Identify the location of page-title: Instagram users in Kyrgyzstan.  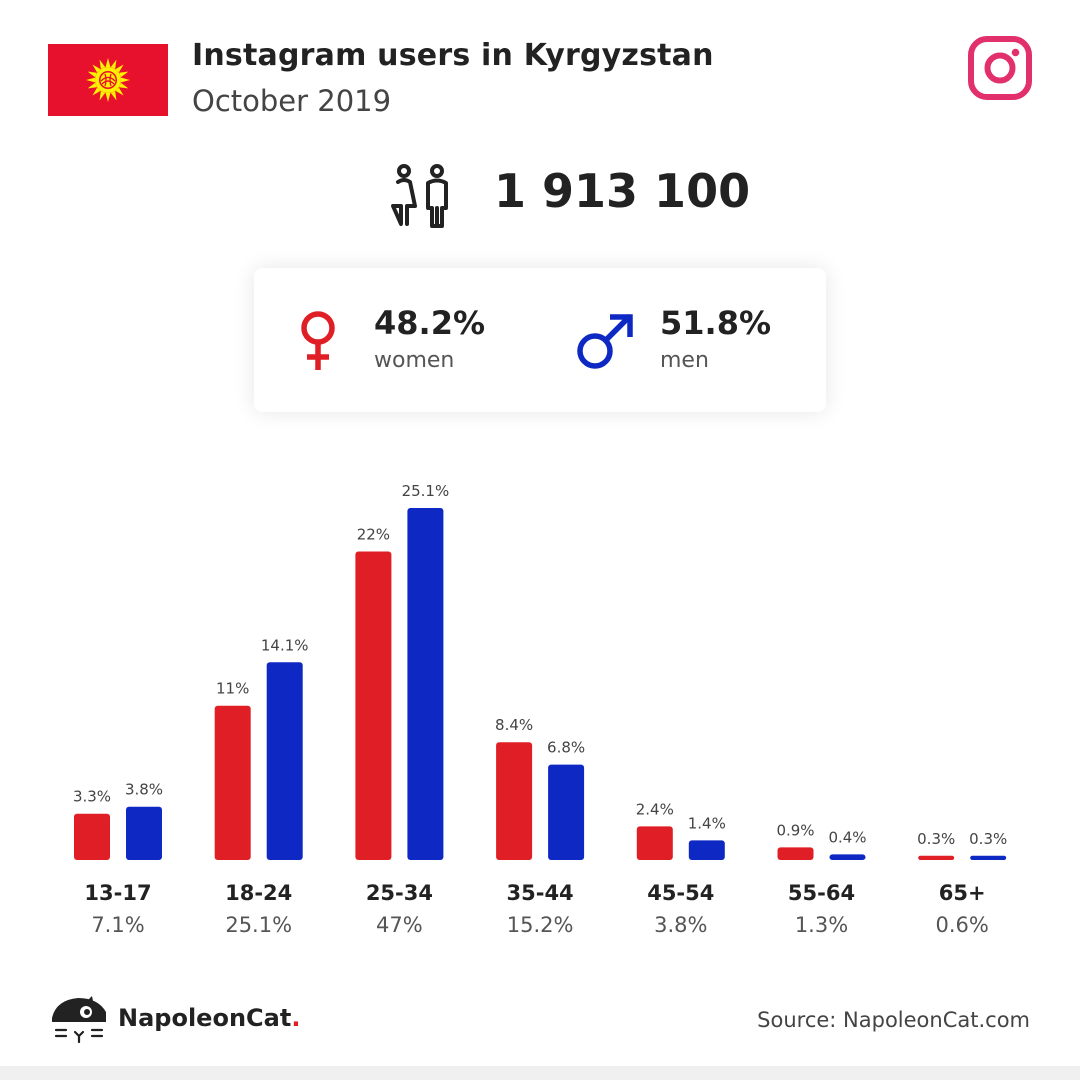
(453, 55).